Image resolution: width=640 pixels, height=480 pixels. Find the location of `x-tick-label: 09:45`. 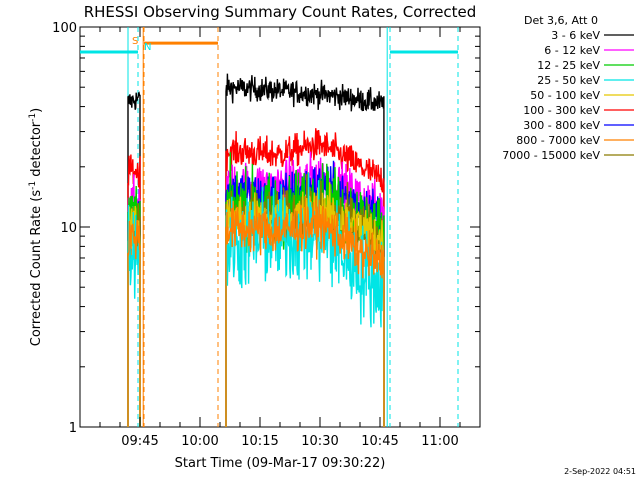

x-tick-label: 09:45 is located at coordinates (139, 441).